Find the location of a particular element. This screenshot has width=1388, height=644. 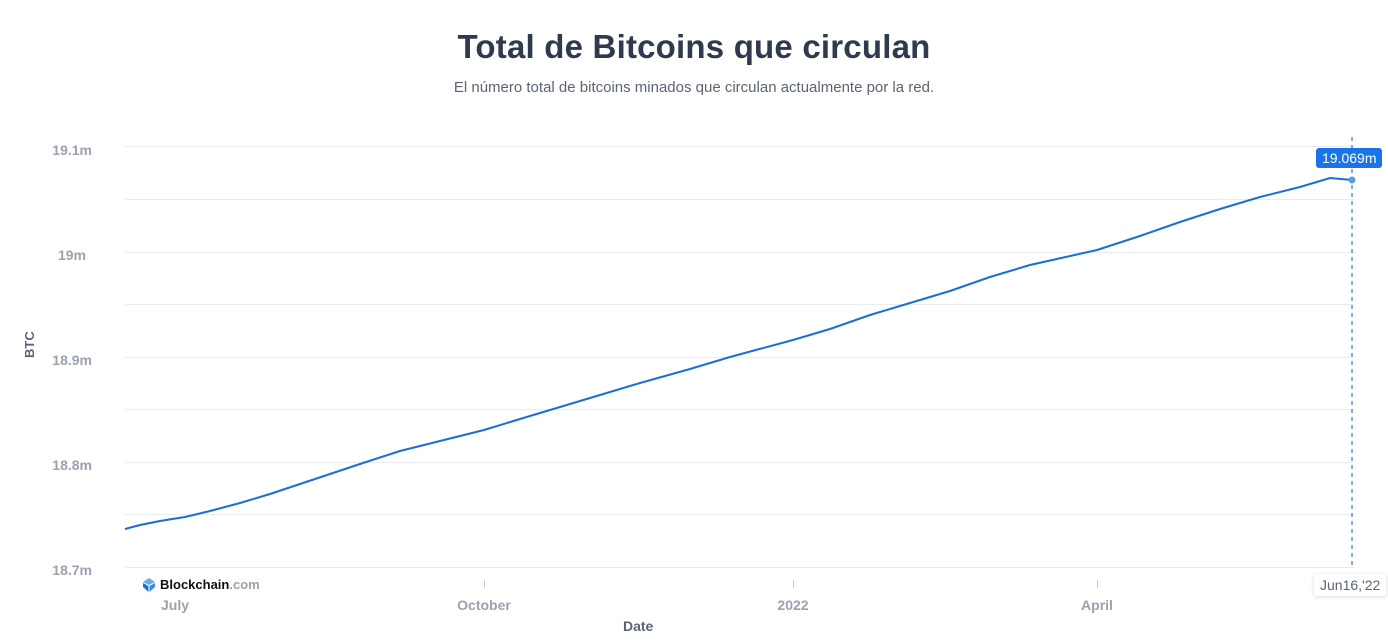

y-tick-19m: 19m is located at coordinates (71, 255).